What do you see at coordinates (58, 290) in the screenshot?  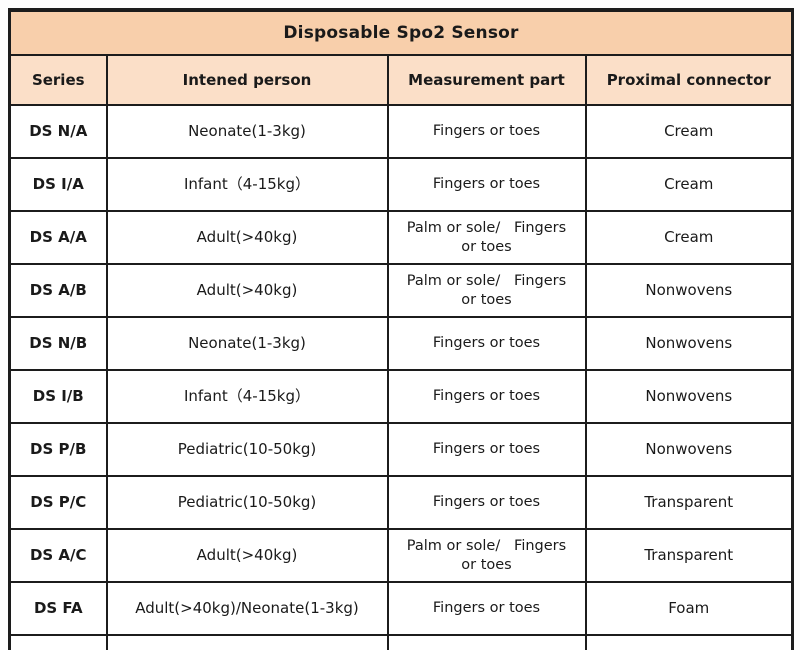 I see `cell-series: DS A/B` at bounding box center [58, 290].